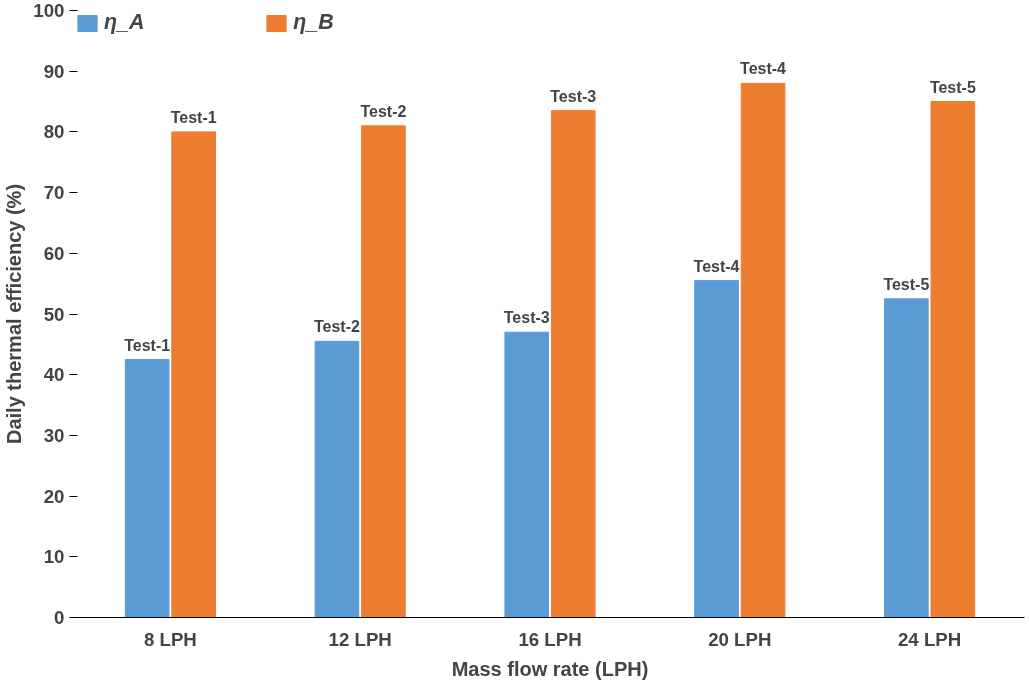  Describe the element at coordinates (550, 668) in the screenshot. I see `x-axis-title: Mass flow rate (LPH)` at that location.